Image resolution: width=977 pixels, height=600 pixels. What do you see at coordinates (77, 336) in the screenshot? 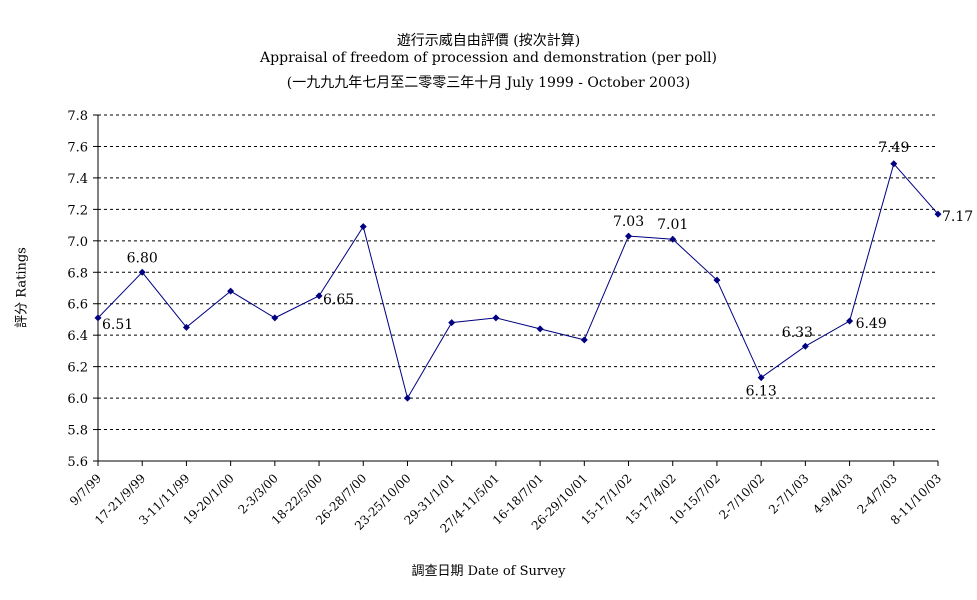
I see `y-tick-label: 6.4` at bounding box center [77, 336].